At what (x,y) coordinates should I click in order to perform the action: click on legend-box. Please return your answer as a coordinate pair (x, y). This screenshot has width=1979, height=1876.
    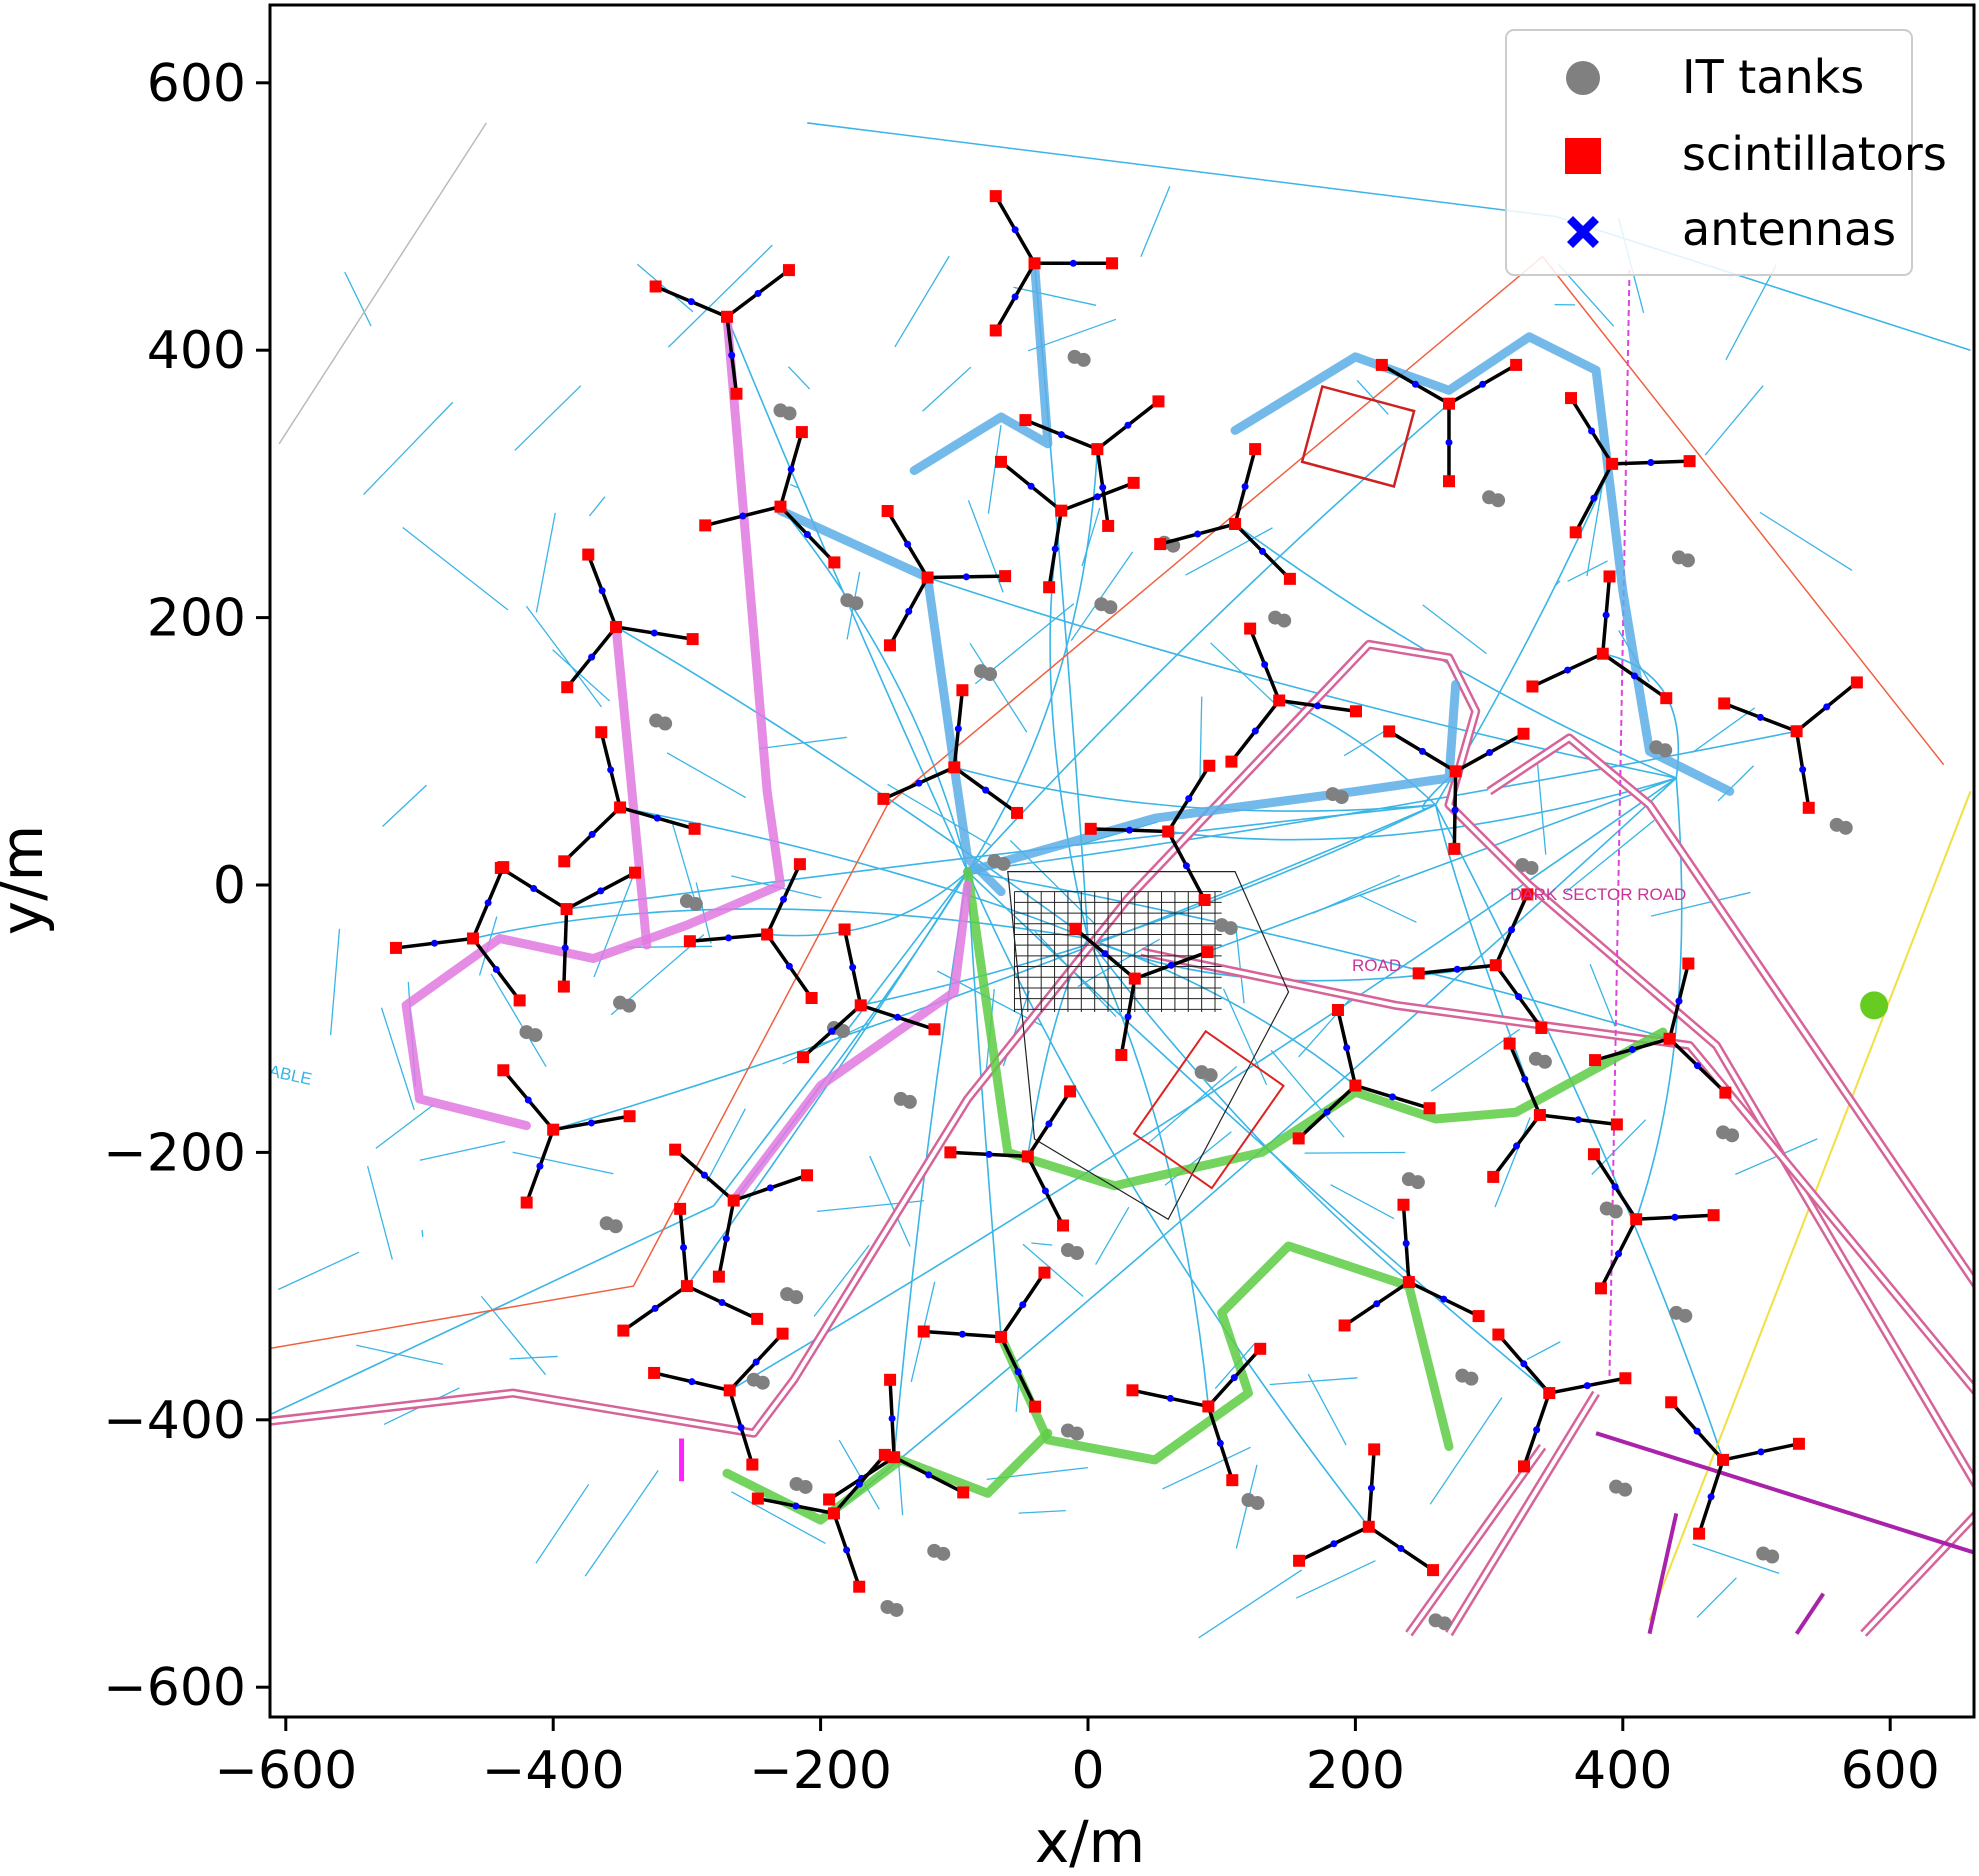
    Looking at the image, I should click on (1709, 152).